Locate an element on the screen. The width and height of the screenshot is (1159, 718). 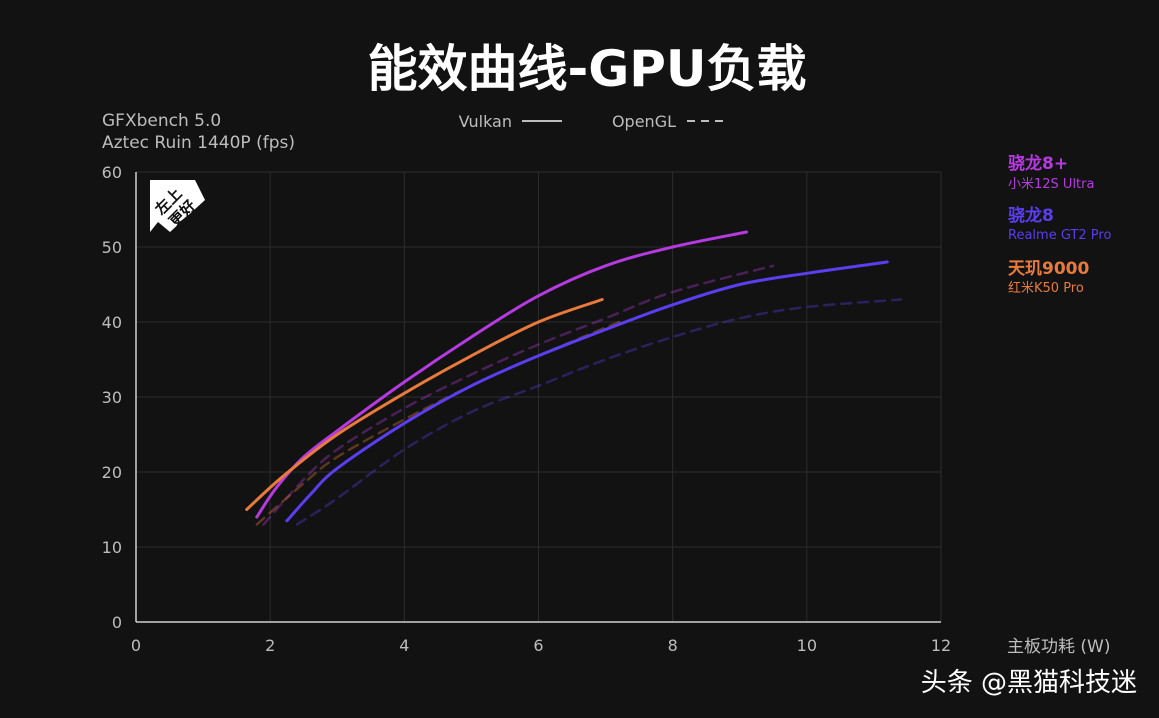
legend-phone-name: 红米K50 Pro is located at coordinates (1046, 288).